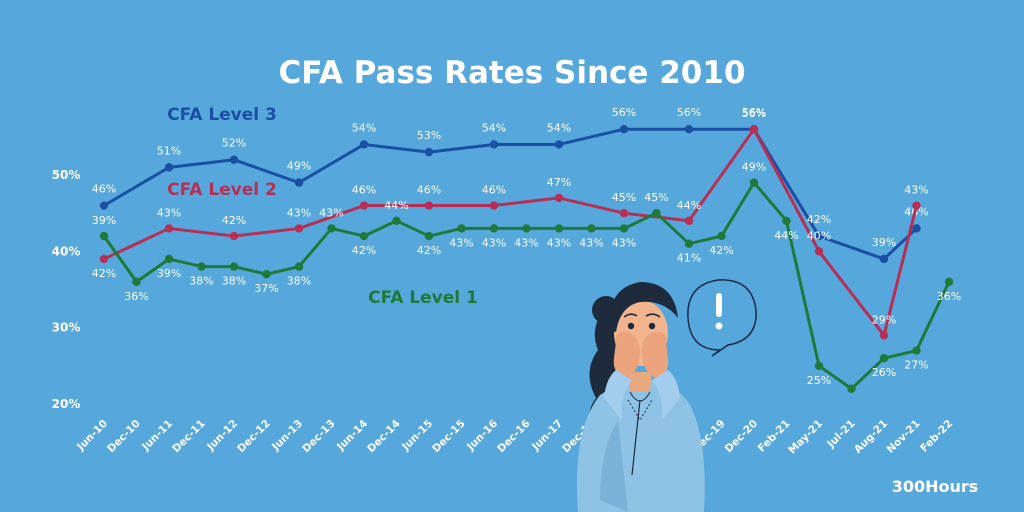 Image resolution: width=1024 pixels, height=512 pixels. I want to click on x-tick-label: Aug-21, so click(871, 437).